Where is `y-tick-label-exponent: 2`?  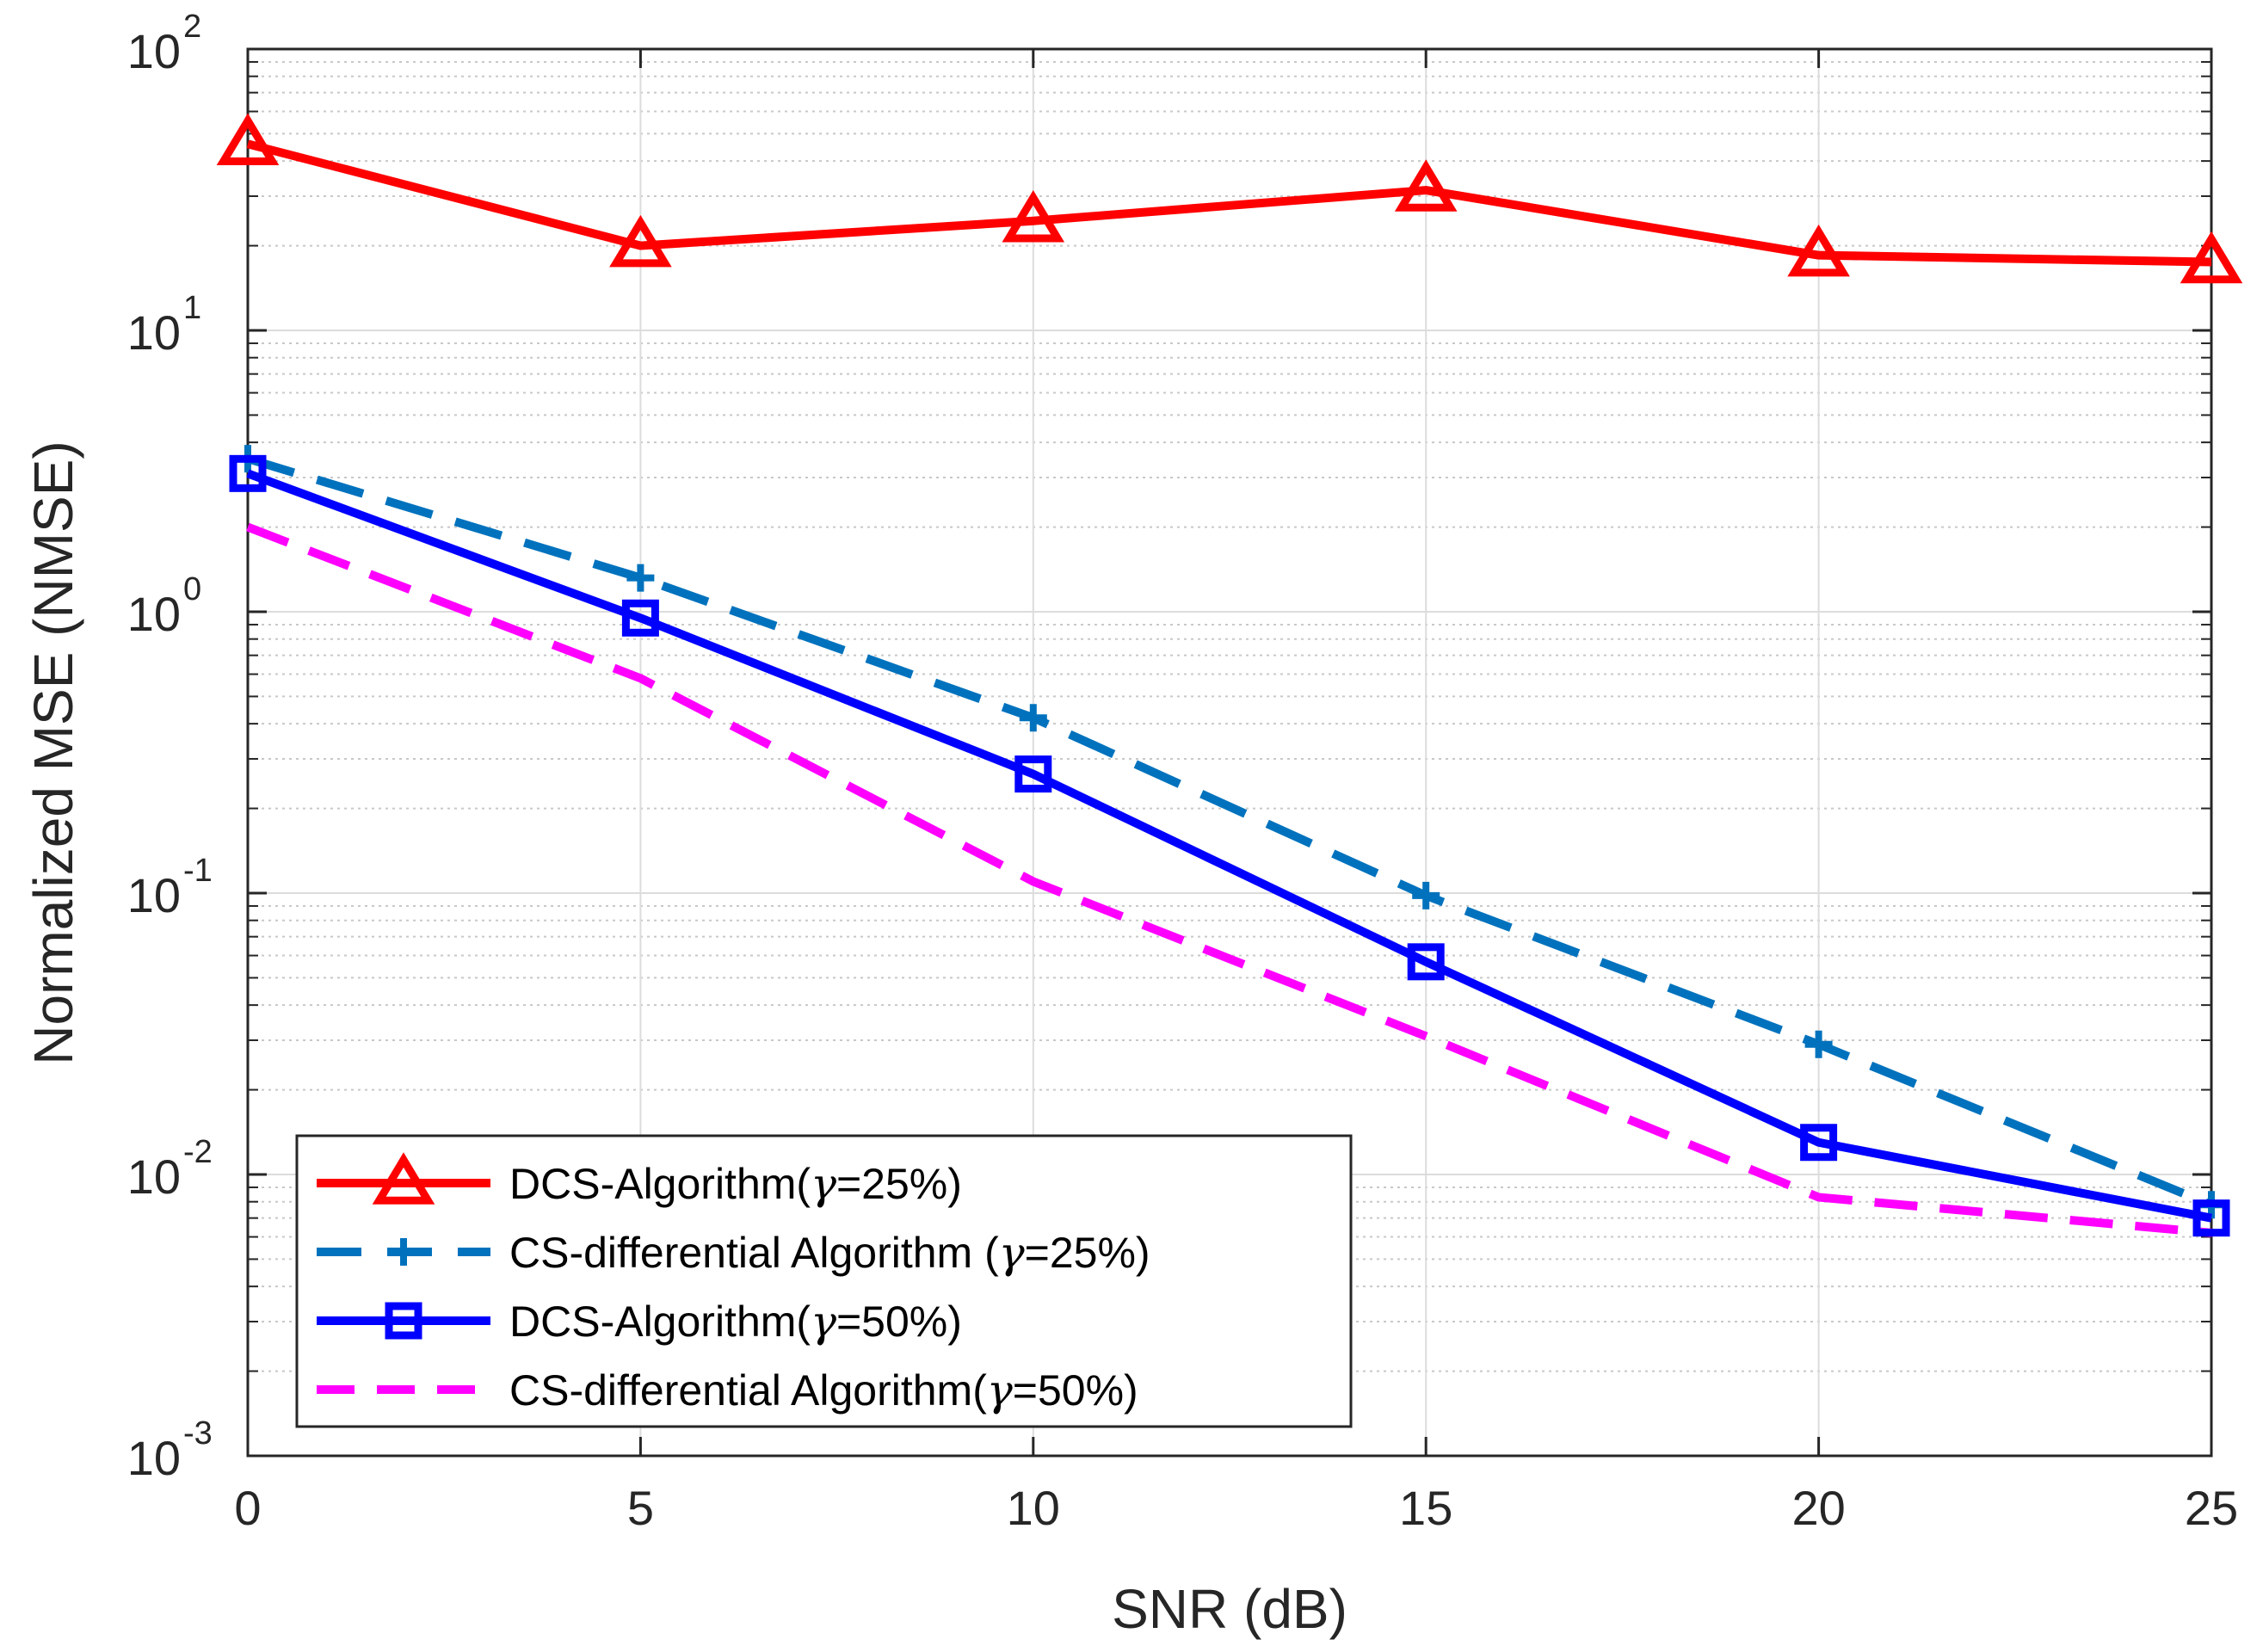
y-tick-label-exponent: 2 is located at coordinates (192, 27).